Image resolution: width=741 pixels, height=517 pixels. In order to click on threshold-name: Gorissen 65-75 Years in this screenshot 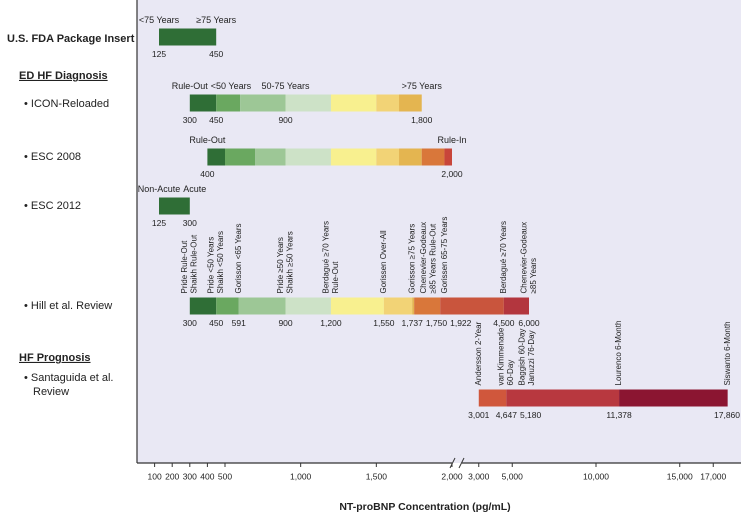, I will do `click(444, 255)`.